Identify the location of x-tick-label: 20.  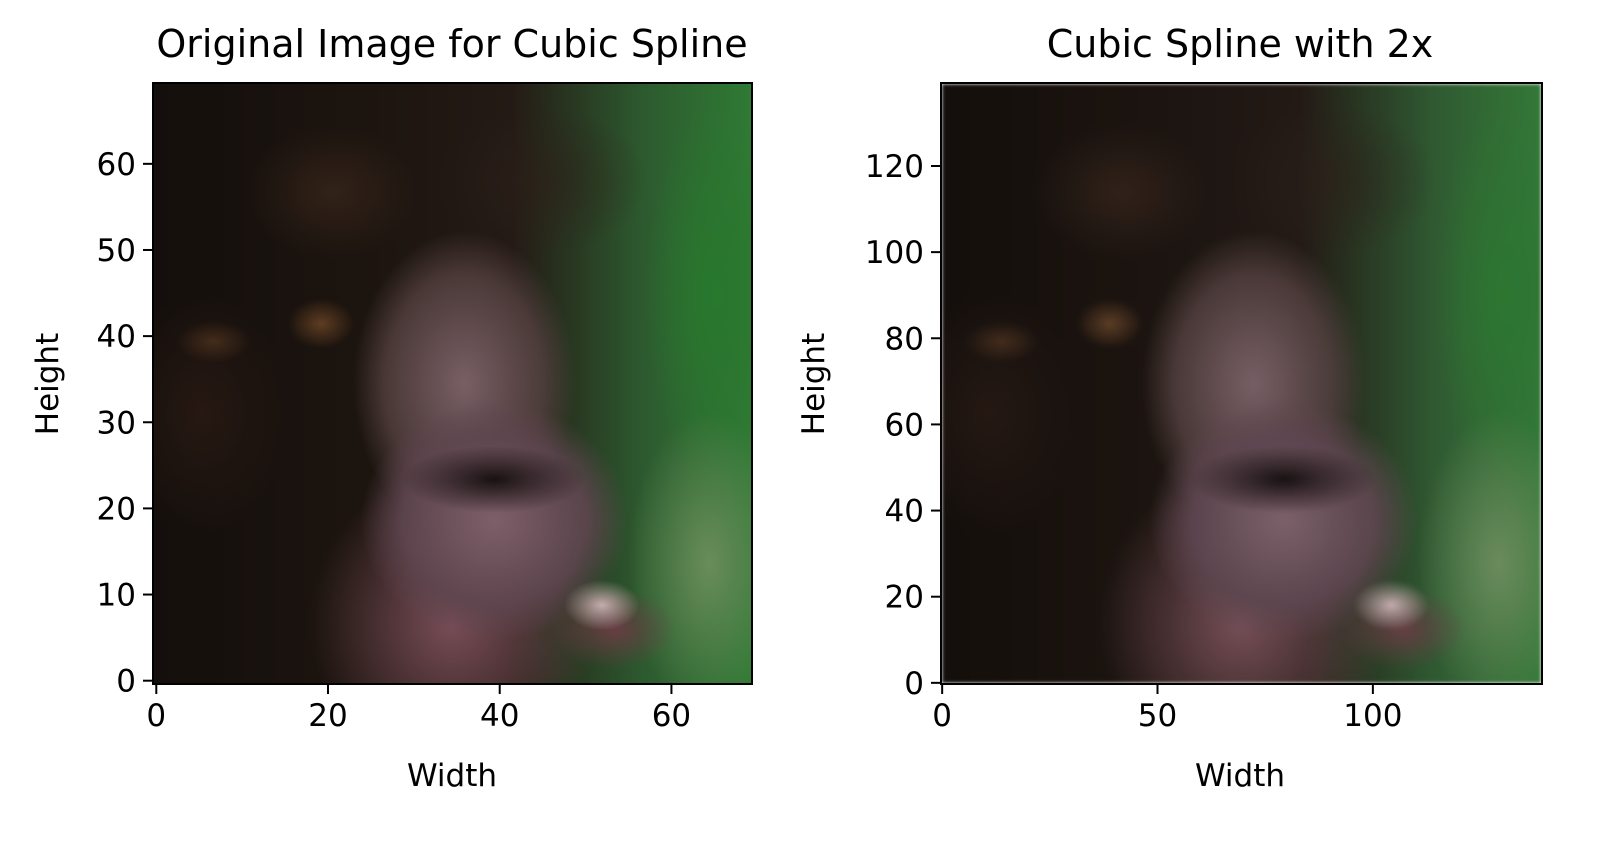
(327, 716).